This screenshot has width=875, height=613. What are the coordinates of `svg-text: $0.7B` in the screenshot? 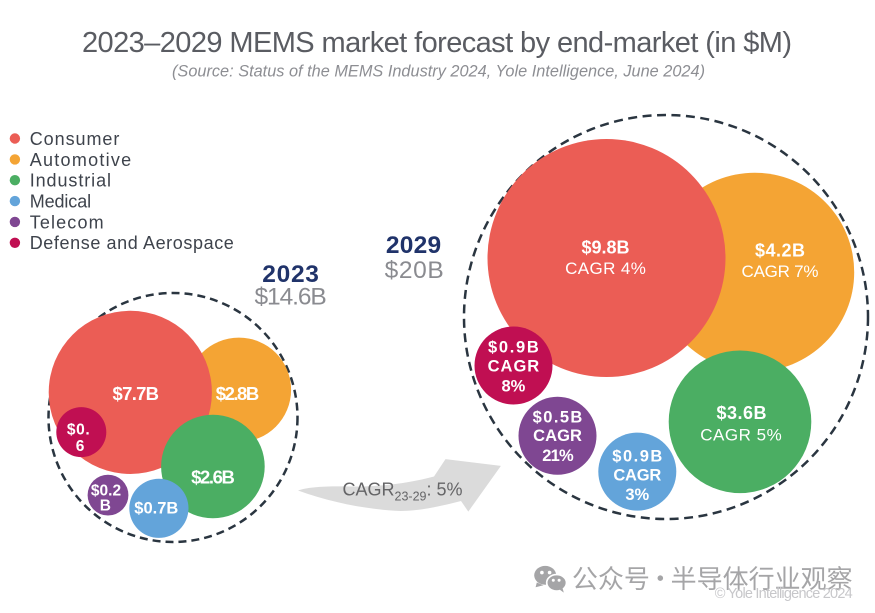 It's located at (156, 508).